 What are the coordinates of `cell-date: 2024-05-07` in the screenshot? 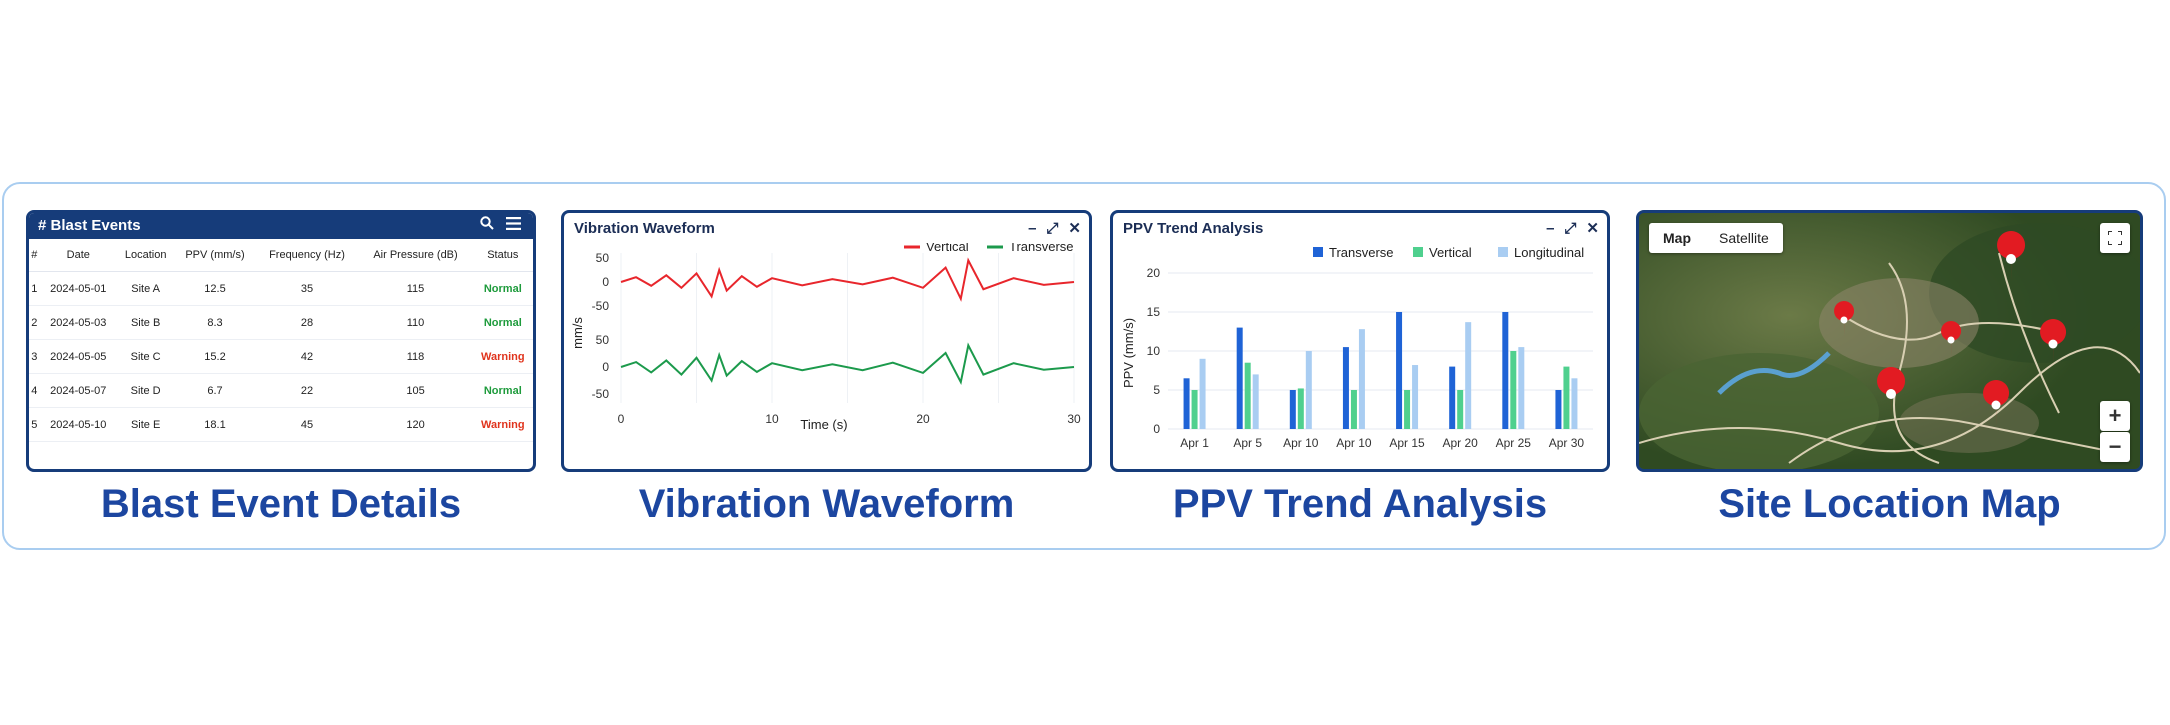 It's located at (78, 390).